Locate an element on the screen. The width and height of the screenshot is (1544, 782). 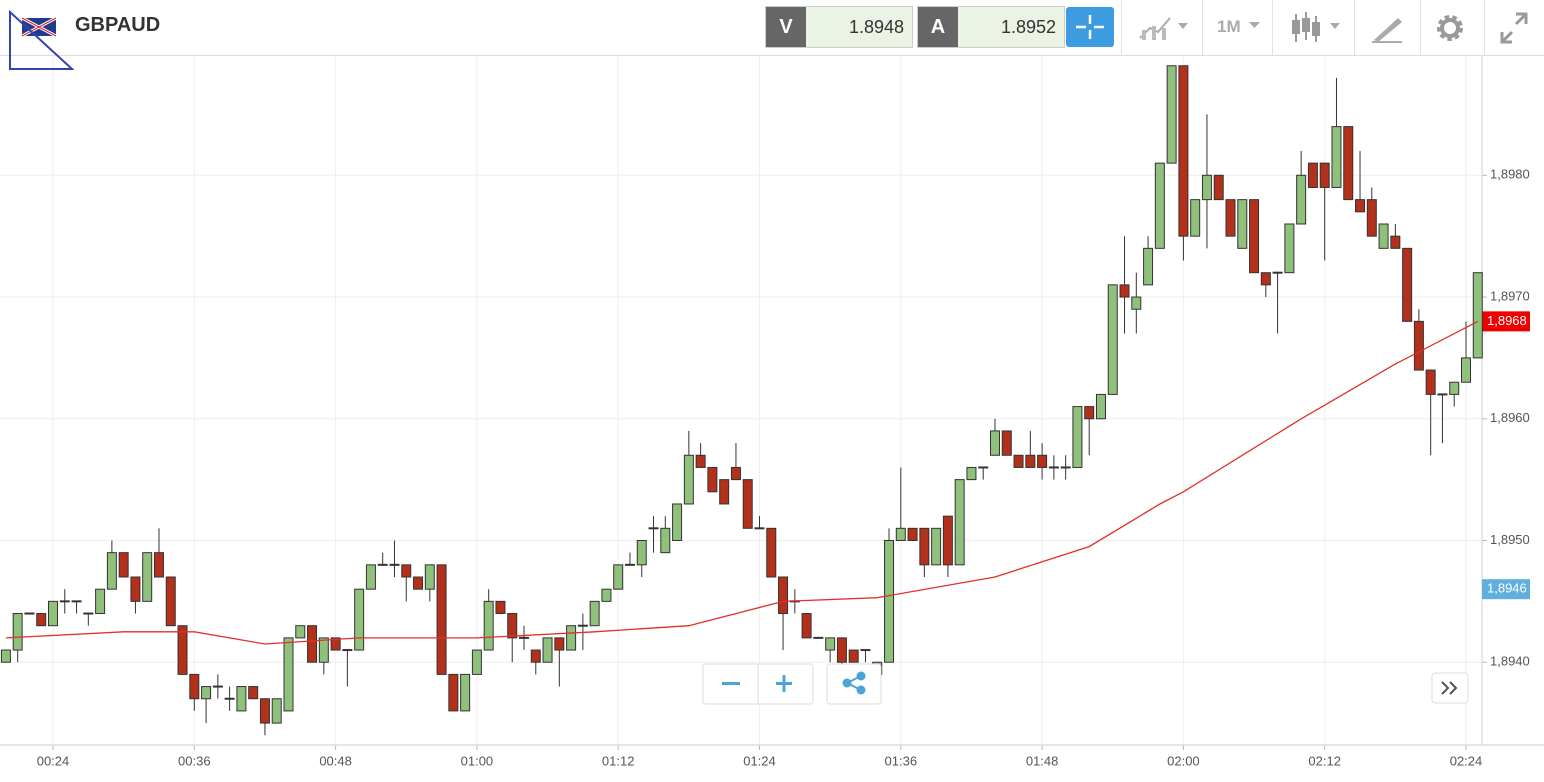
share-button is located at coordinates (854, 684).